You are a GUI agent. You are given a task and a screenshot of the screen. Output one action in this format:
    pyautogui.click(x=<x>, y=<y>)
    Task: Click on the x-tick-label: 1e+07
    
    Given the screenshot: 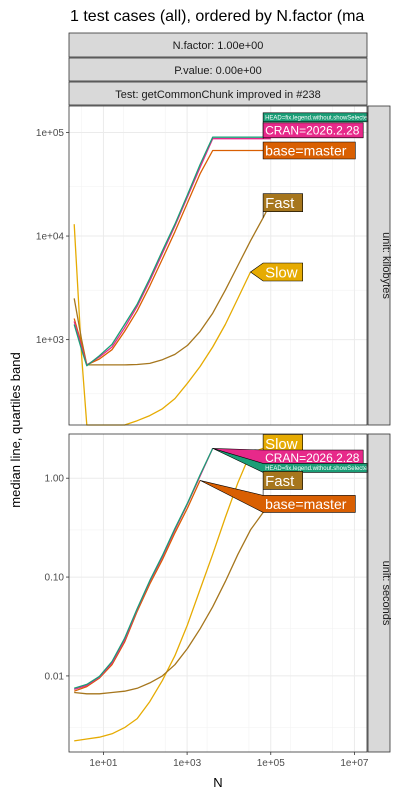 What is the action you would take?
    pyautogui.click(x=354, y=763)
    